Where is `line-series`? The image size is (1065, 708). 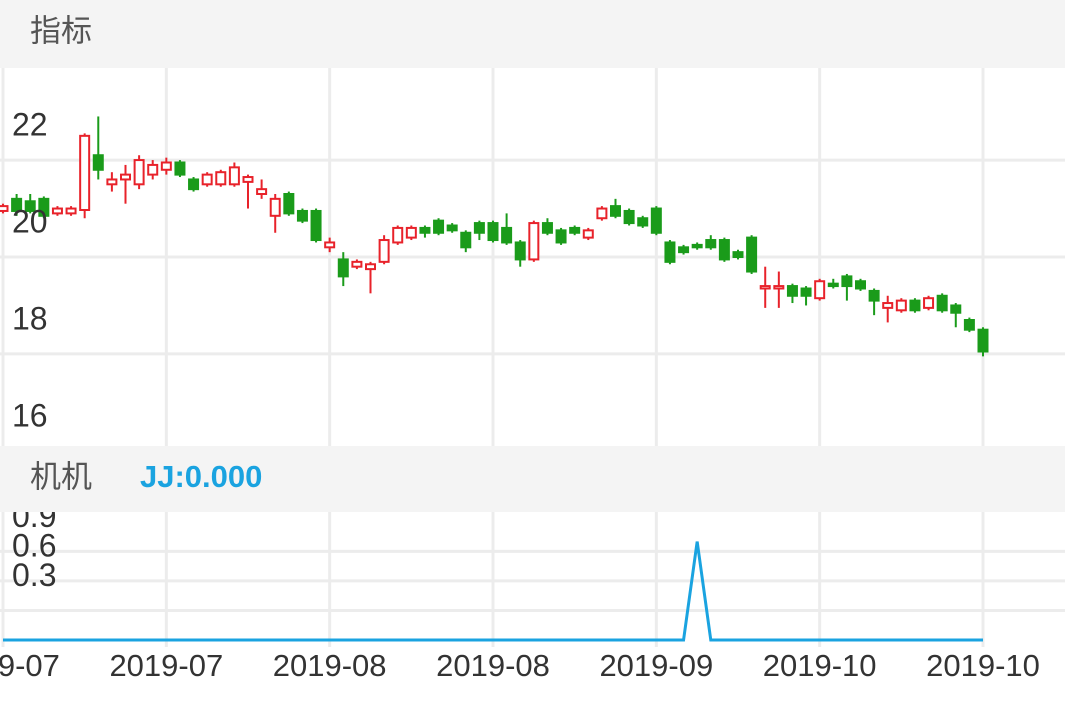
line-series is located at coordinates (493, 591).